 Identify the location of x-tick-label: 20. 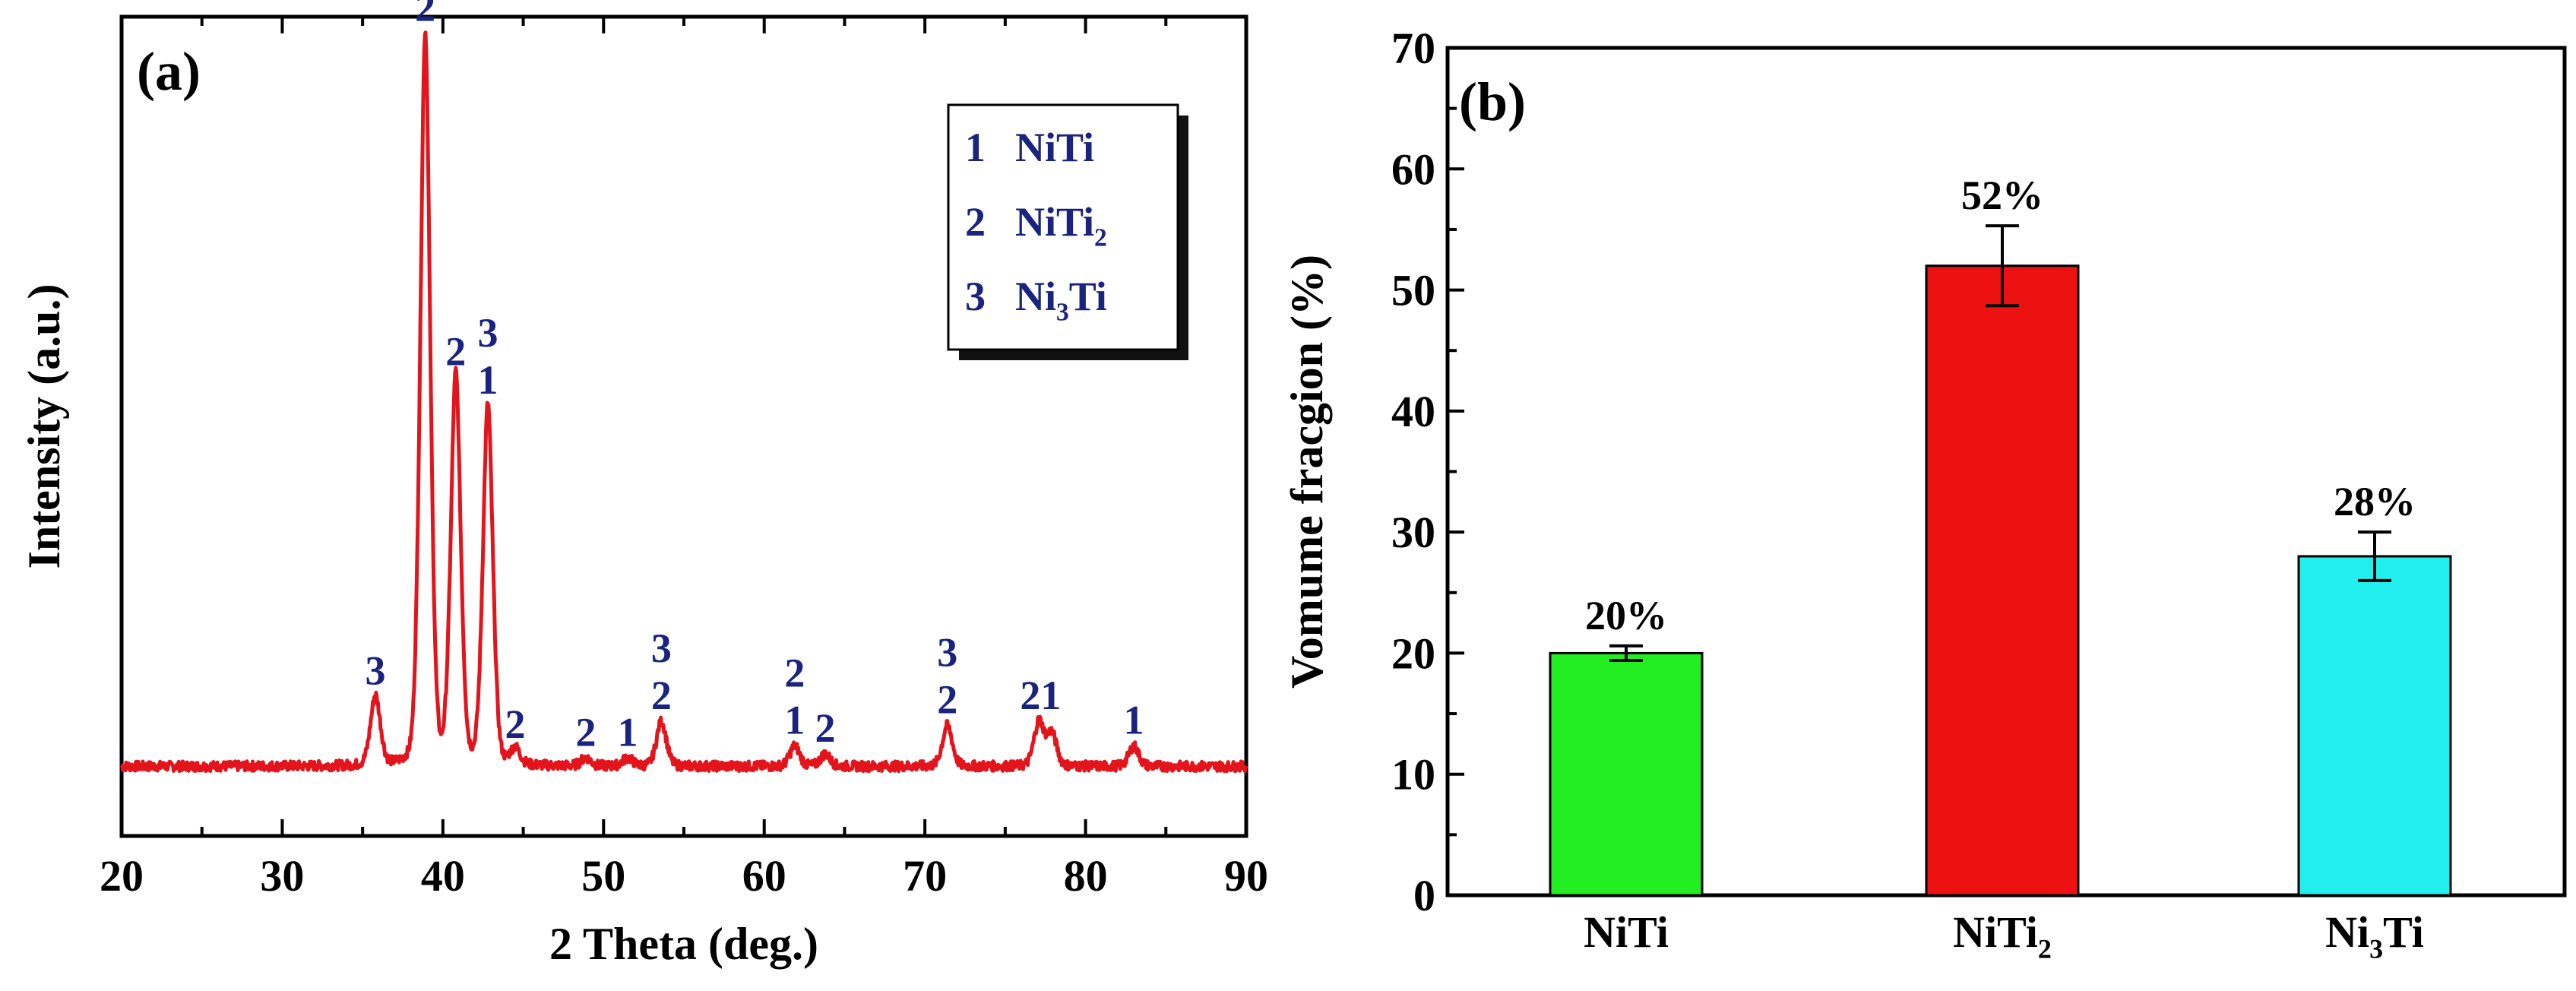
(122, 876).